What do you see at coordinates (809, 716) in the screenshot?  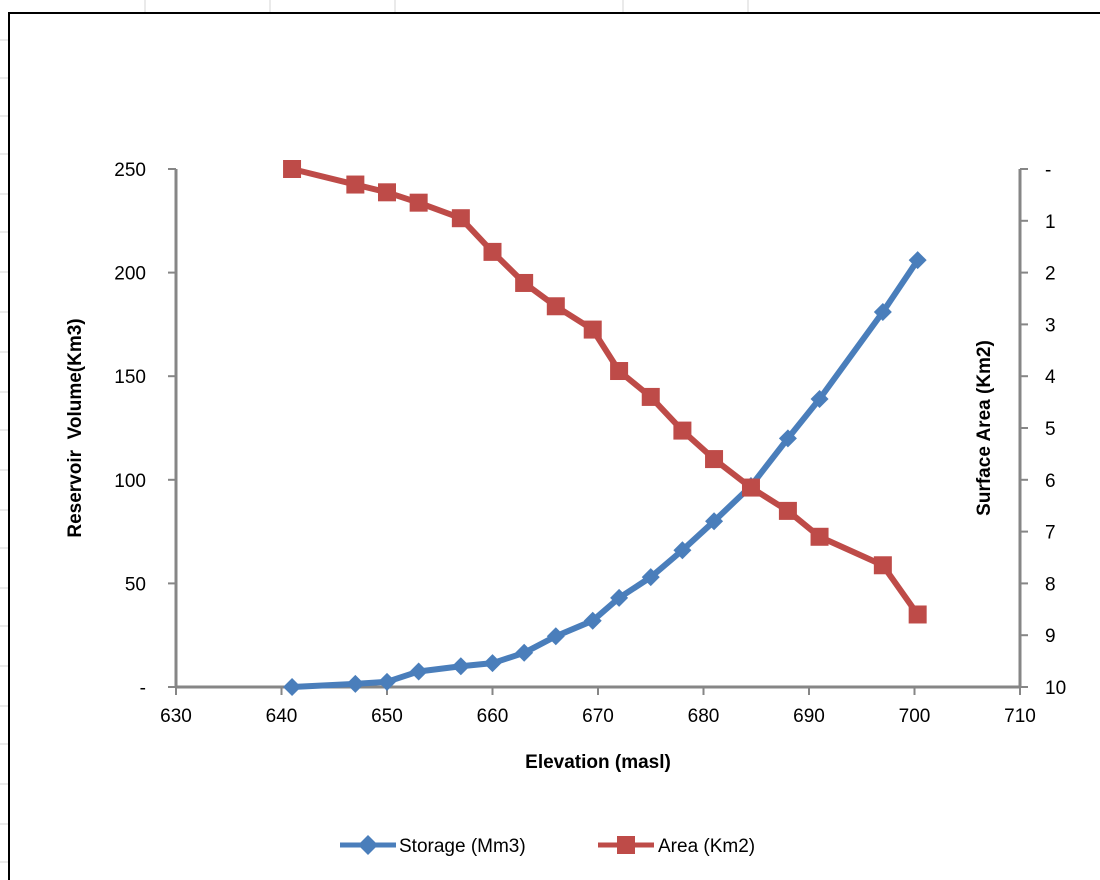 I see `x-tick-label: 690` at bounding box center [809, 716].